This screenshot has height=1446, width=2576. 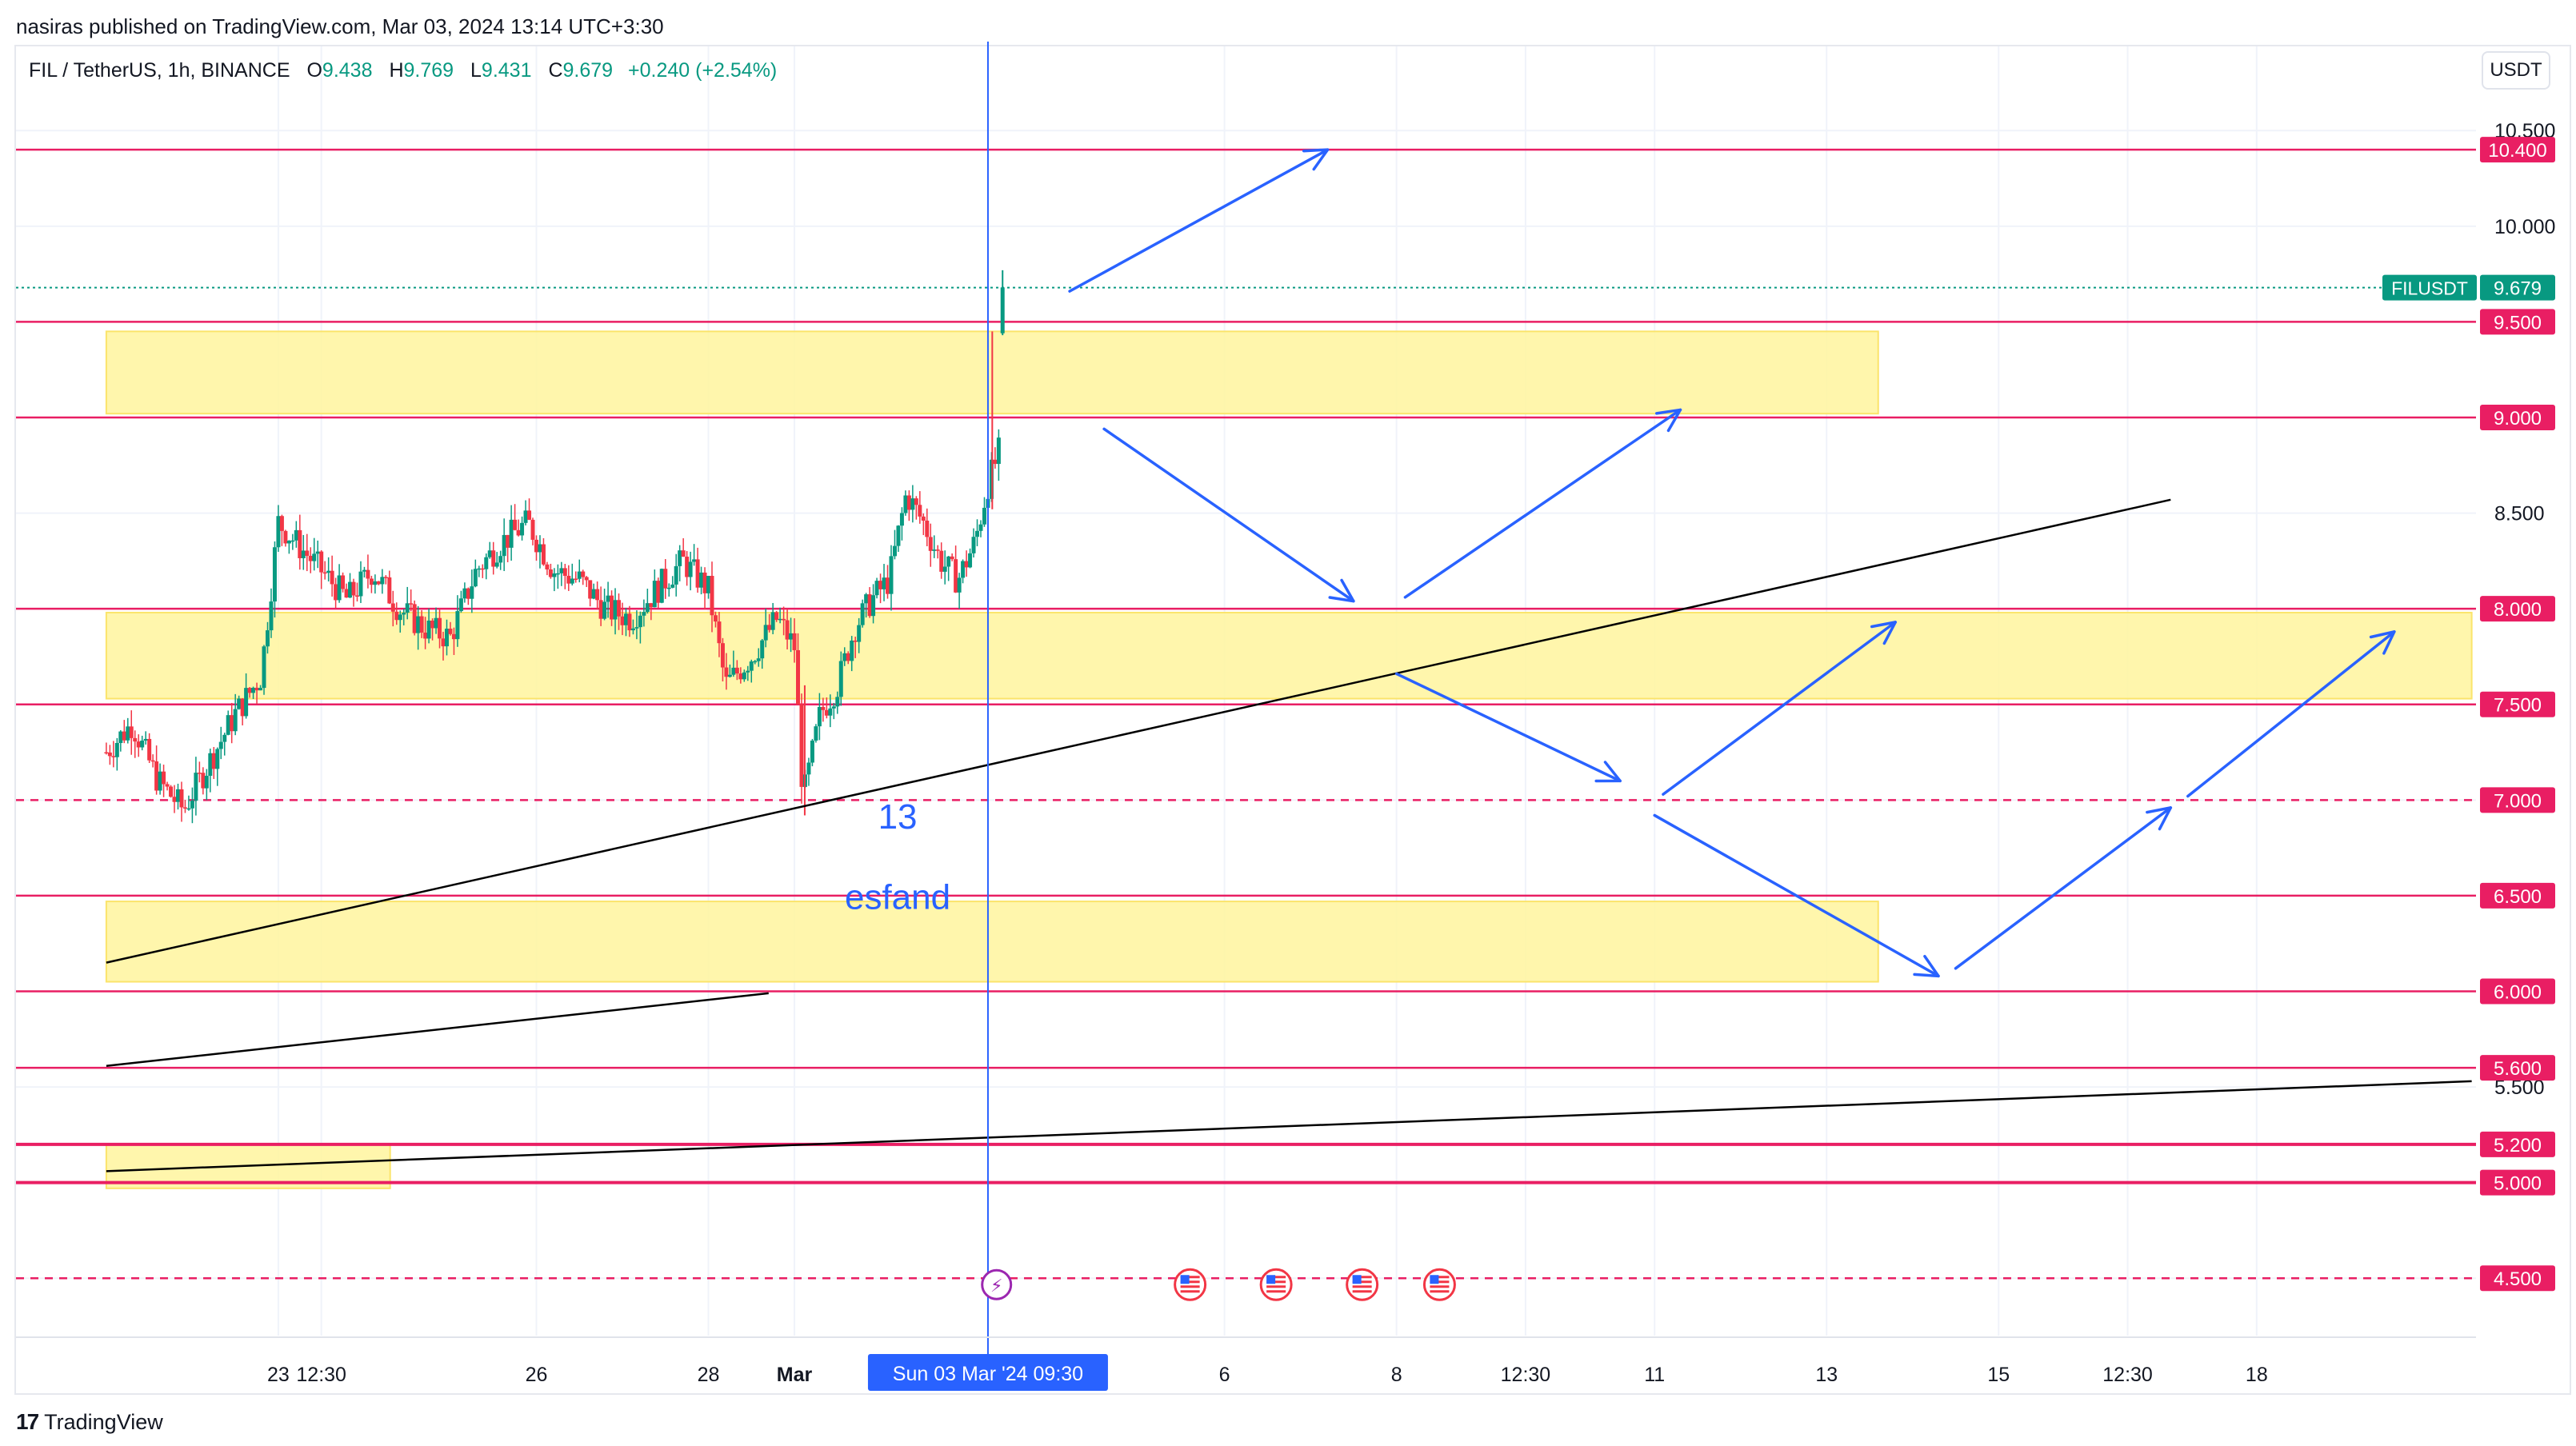 What do you see at coordinates (2516, 70) in the screenshot?
I see `currency-button: USDT` at bounding box center [2516, 70].